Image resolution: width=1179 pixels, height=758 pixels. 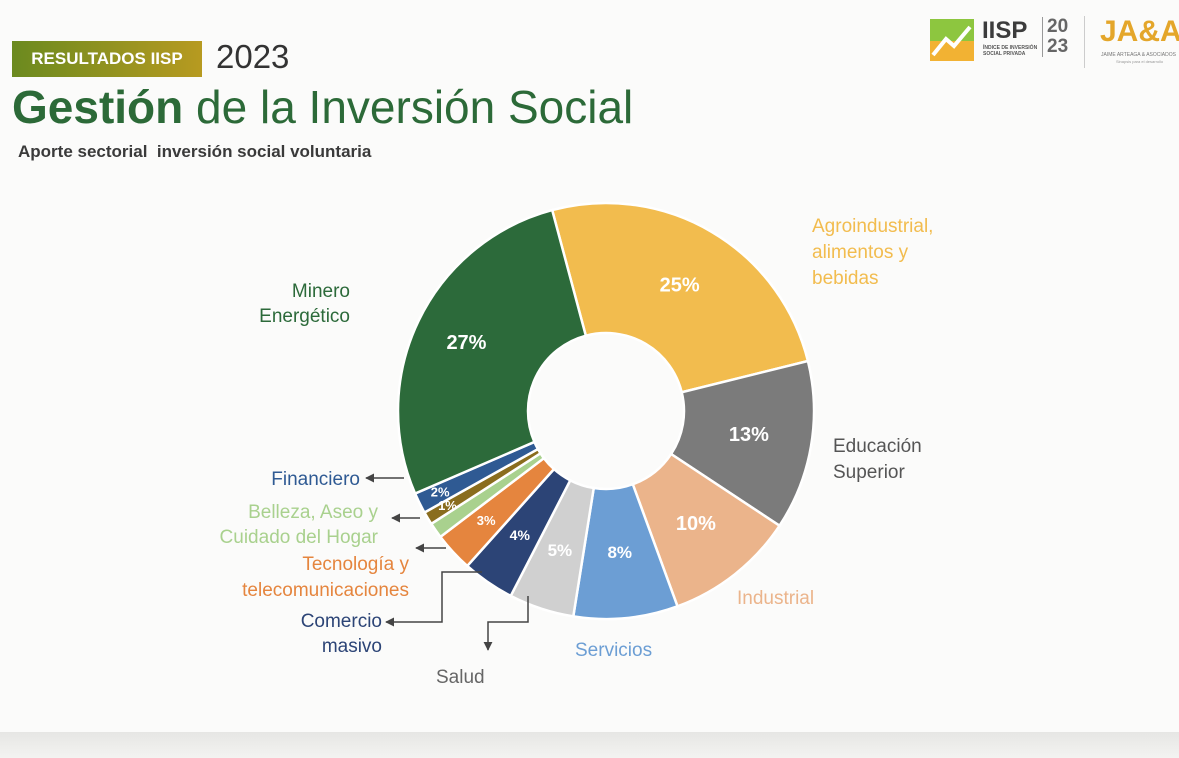 What do you see at coordinates (492, 352) in the screenshot?
I see `slice-minero-energetico` at bounding box center [492, 352].